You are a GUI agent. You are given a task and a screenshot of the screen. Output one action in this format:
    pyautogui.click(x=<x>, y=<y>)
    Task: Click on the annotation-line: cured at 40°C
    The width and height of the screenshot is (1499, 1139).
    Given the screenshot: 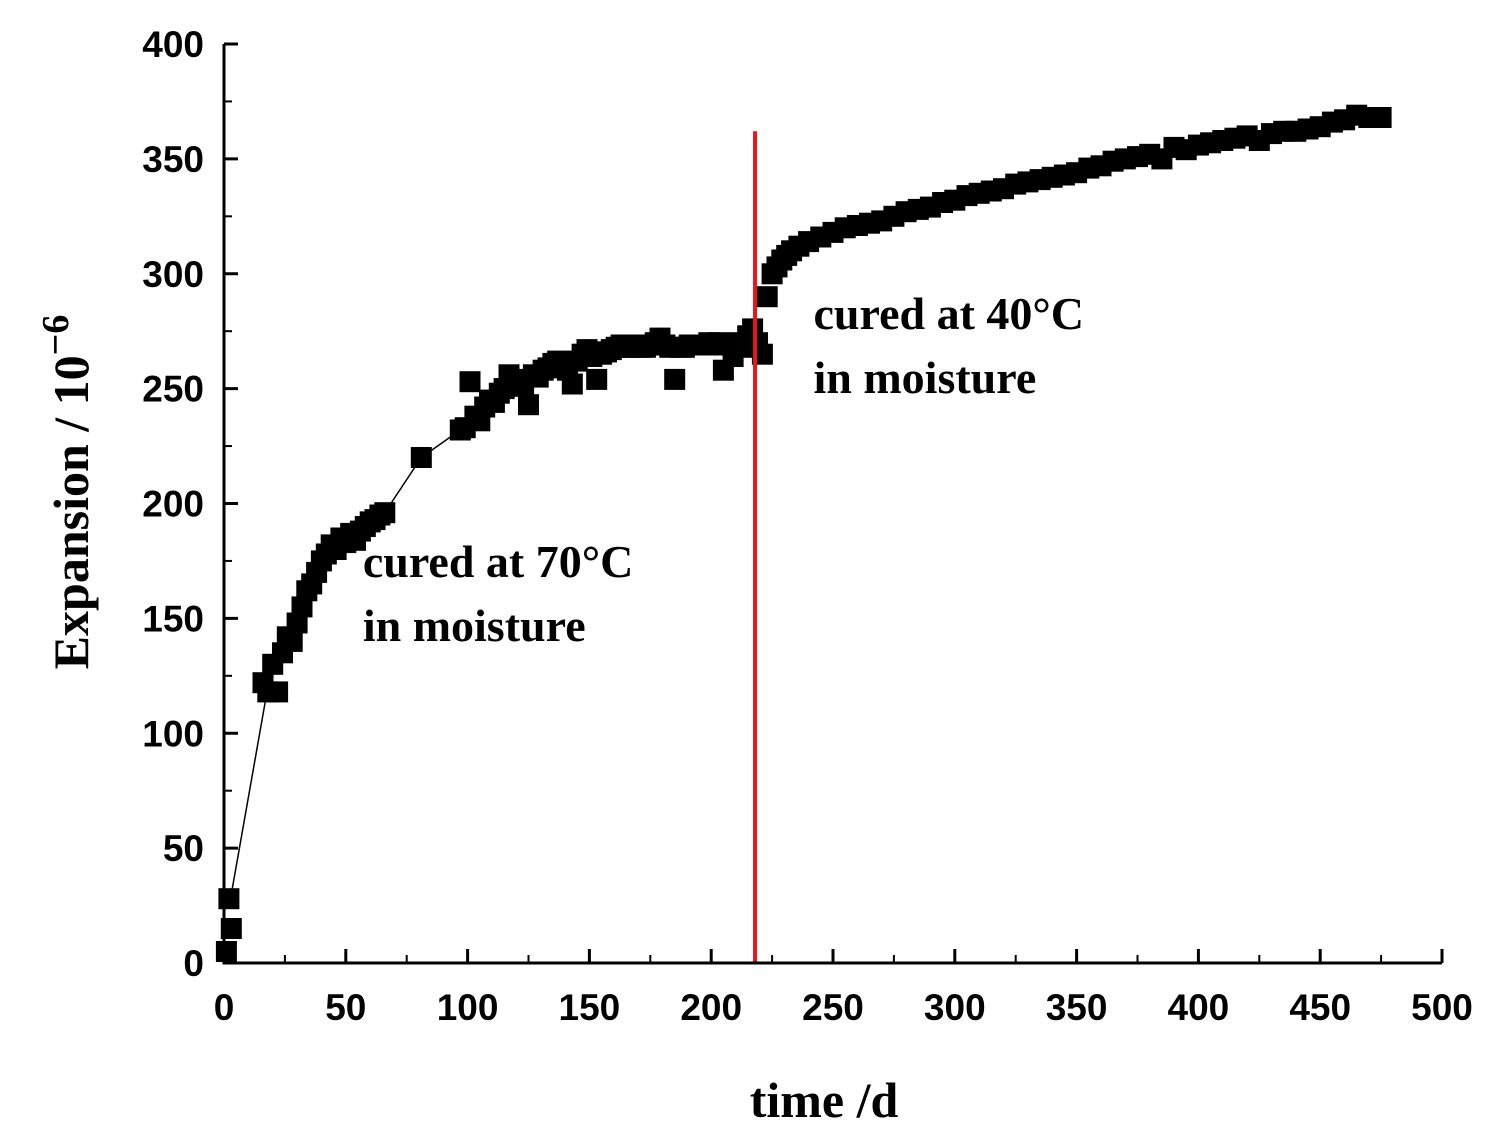 What is the action you would take?
    pyautogui.click(x=949, y=313)
    